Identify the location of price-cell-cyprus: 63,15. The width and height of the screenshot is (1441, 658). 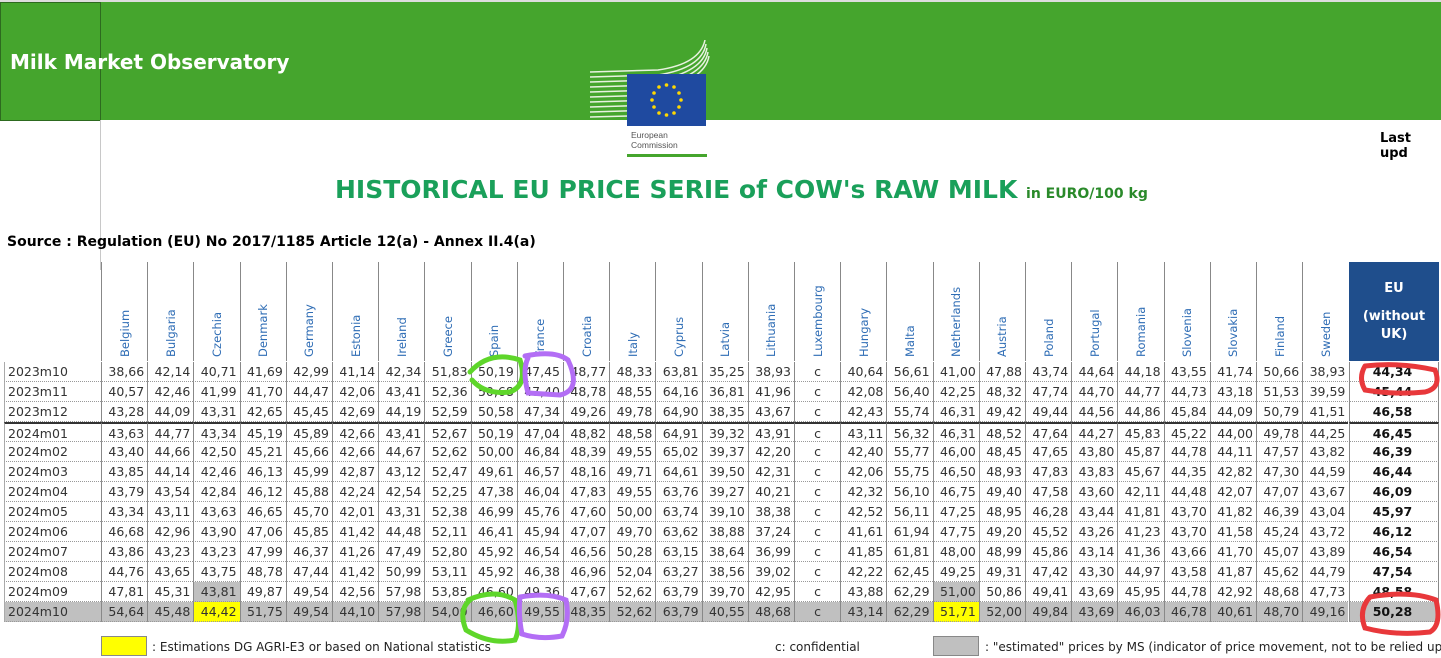
(678, 552).